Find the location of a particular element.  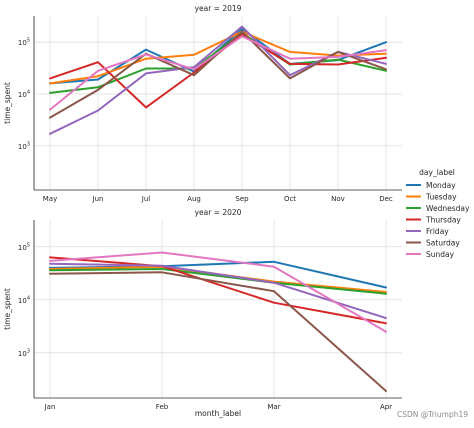

y-ticks-2020: 10³ 10⁴ 10⁵ is located at coordinates (24, 299).